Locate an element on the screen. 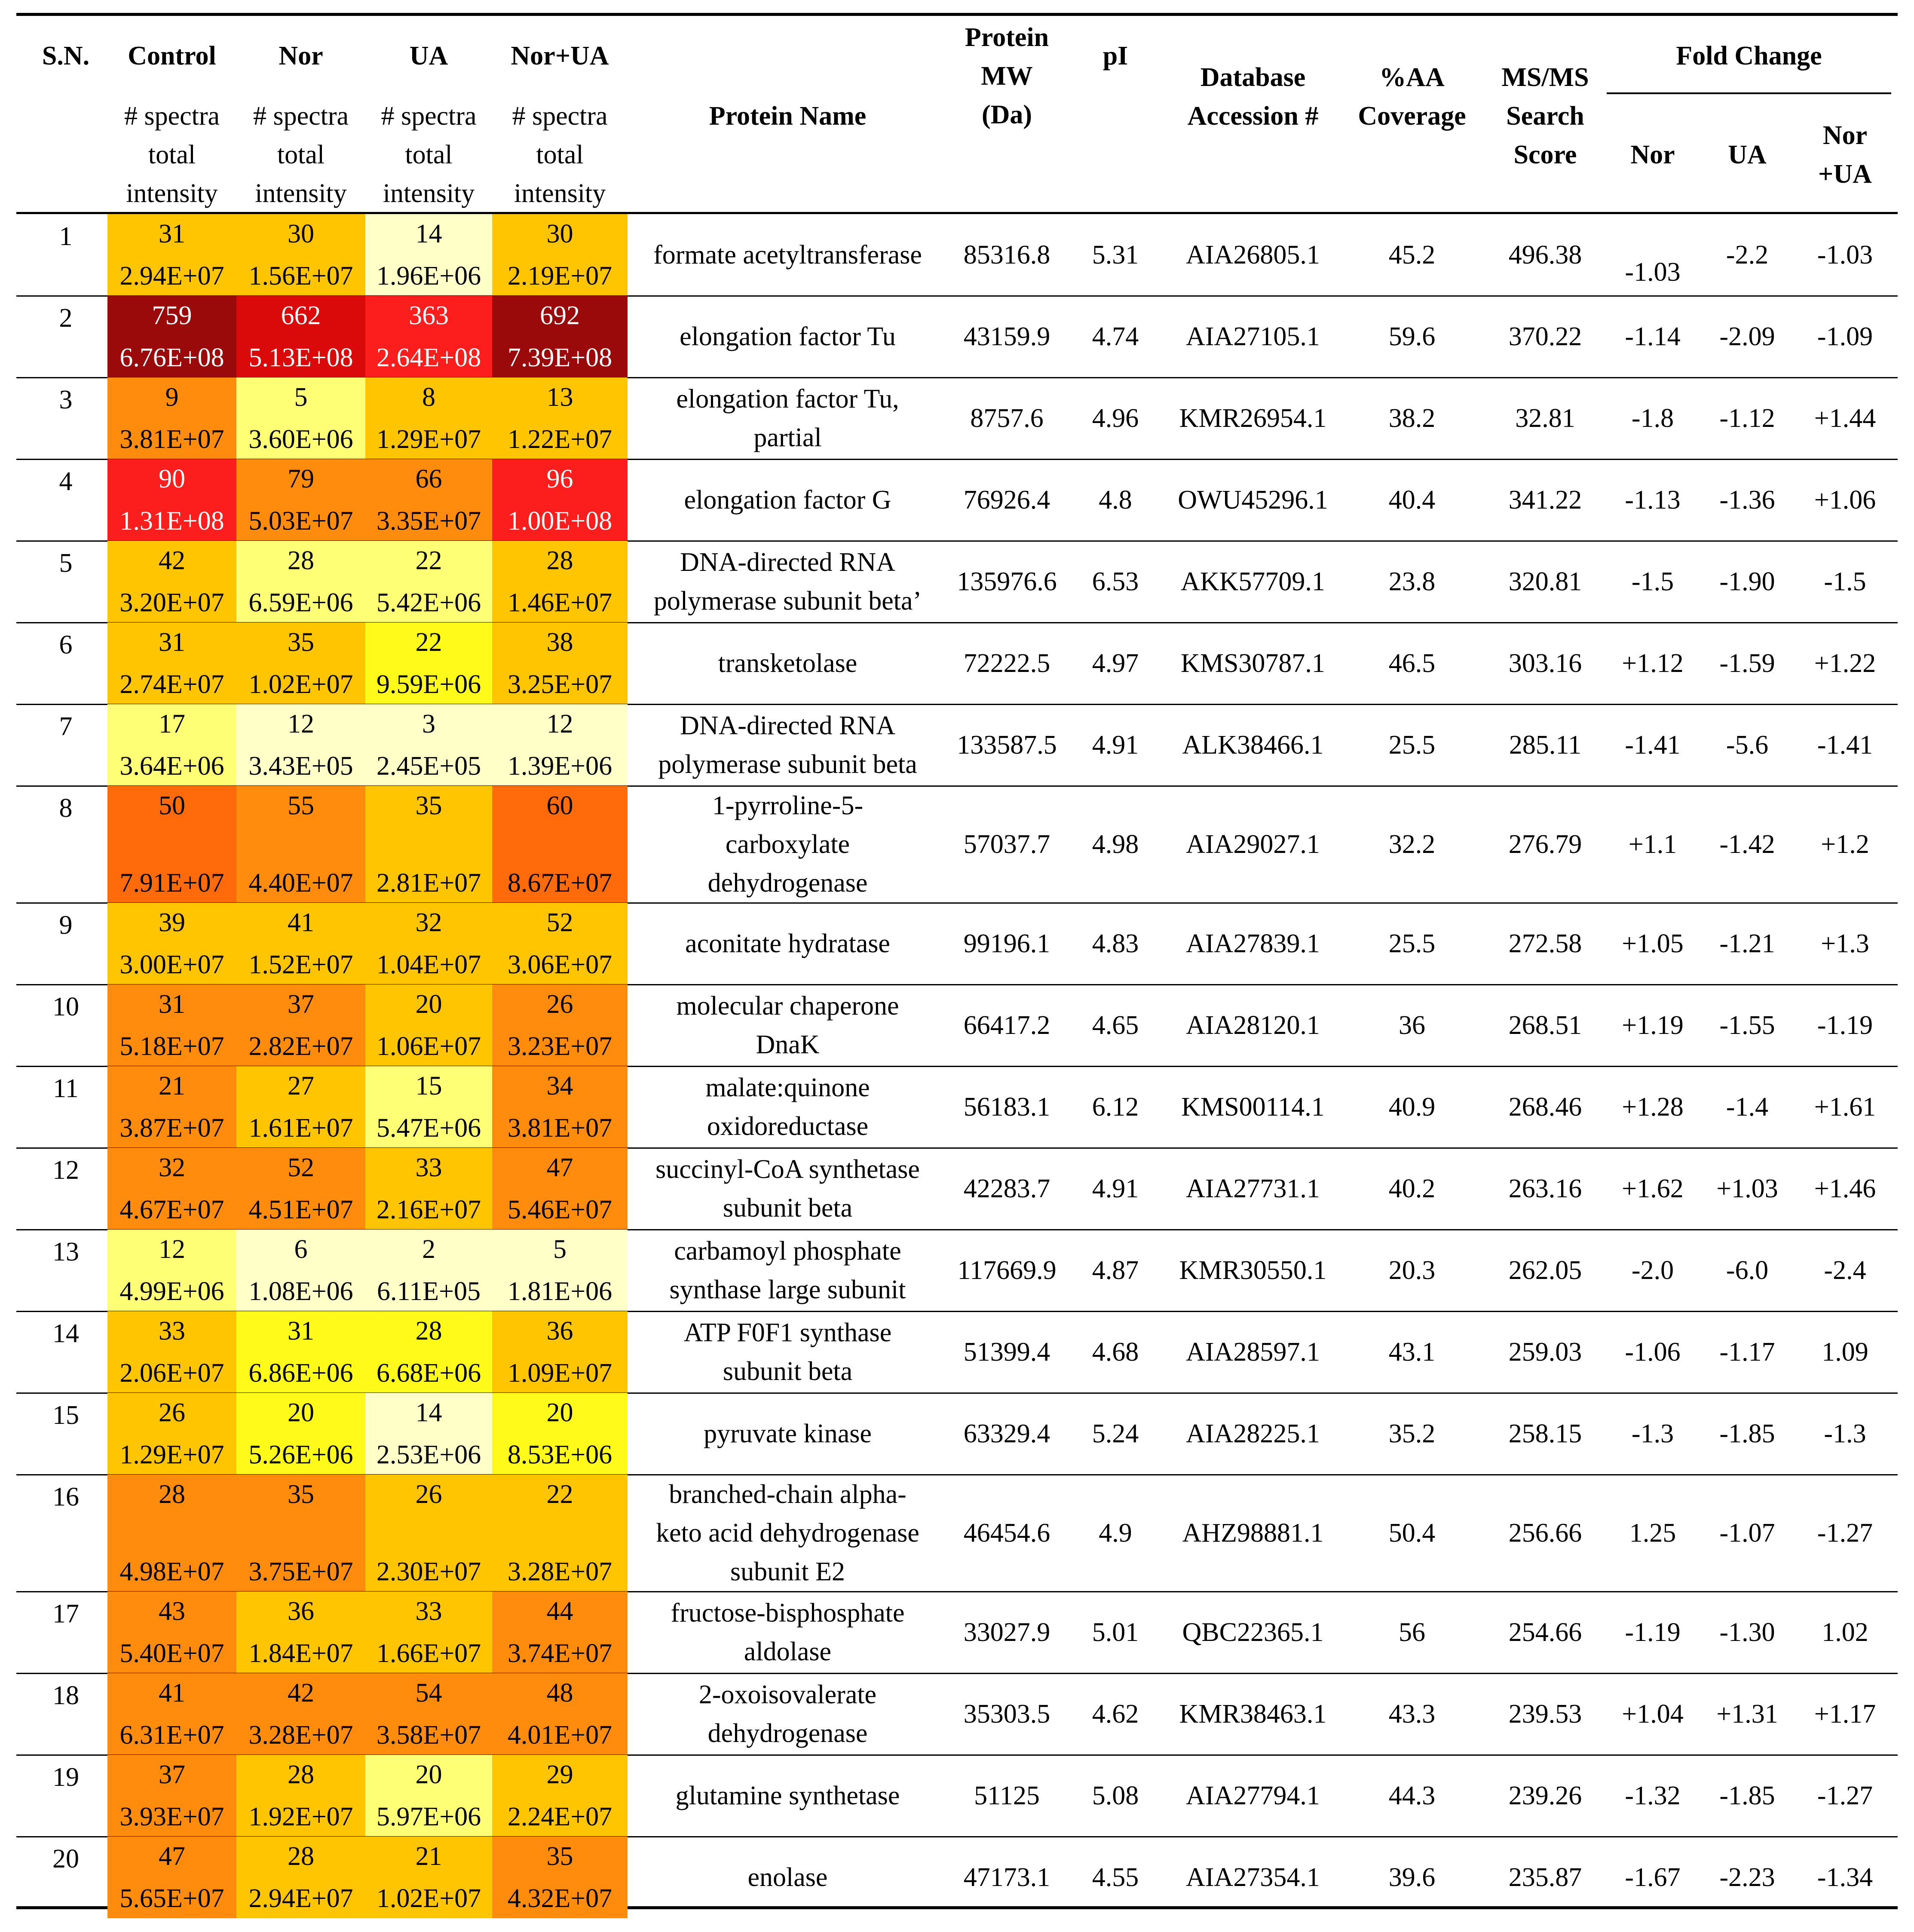 The width and height of the screenshot is (1914, 1932). cell-norua: 30 2.19E+07 is located at coordinates (560, 255).